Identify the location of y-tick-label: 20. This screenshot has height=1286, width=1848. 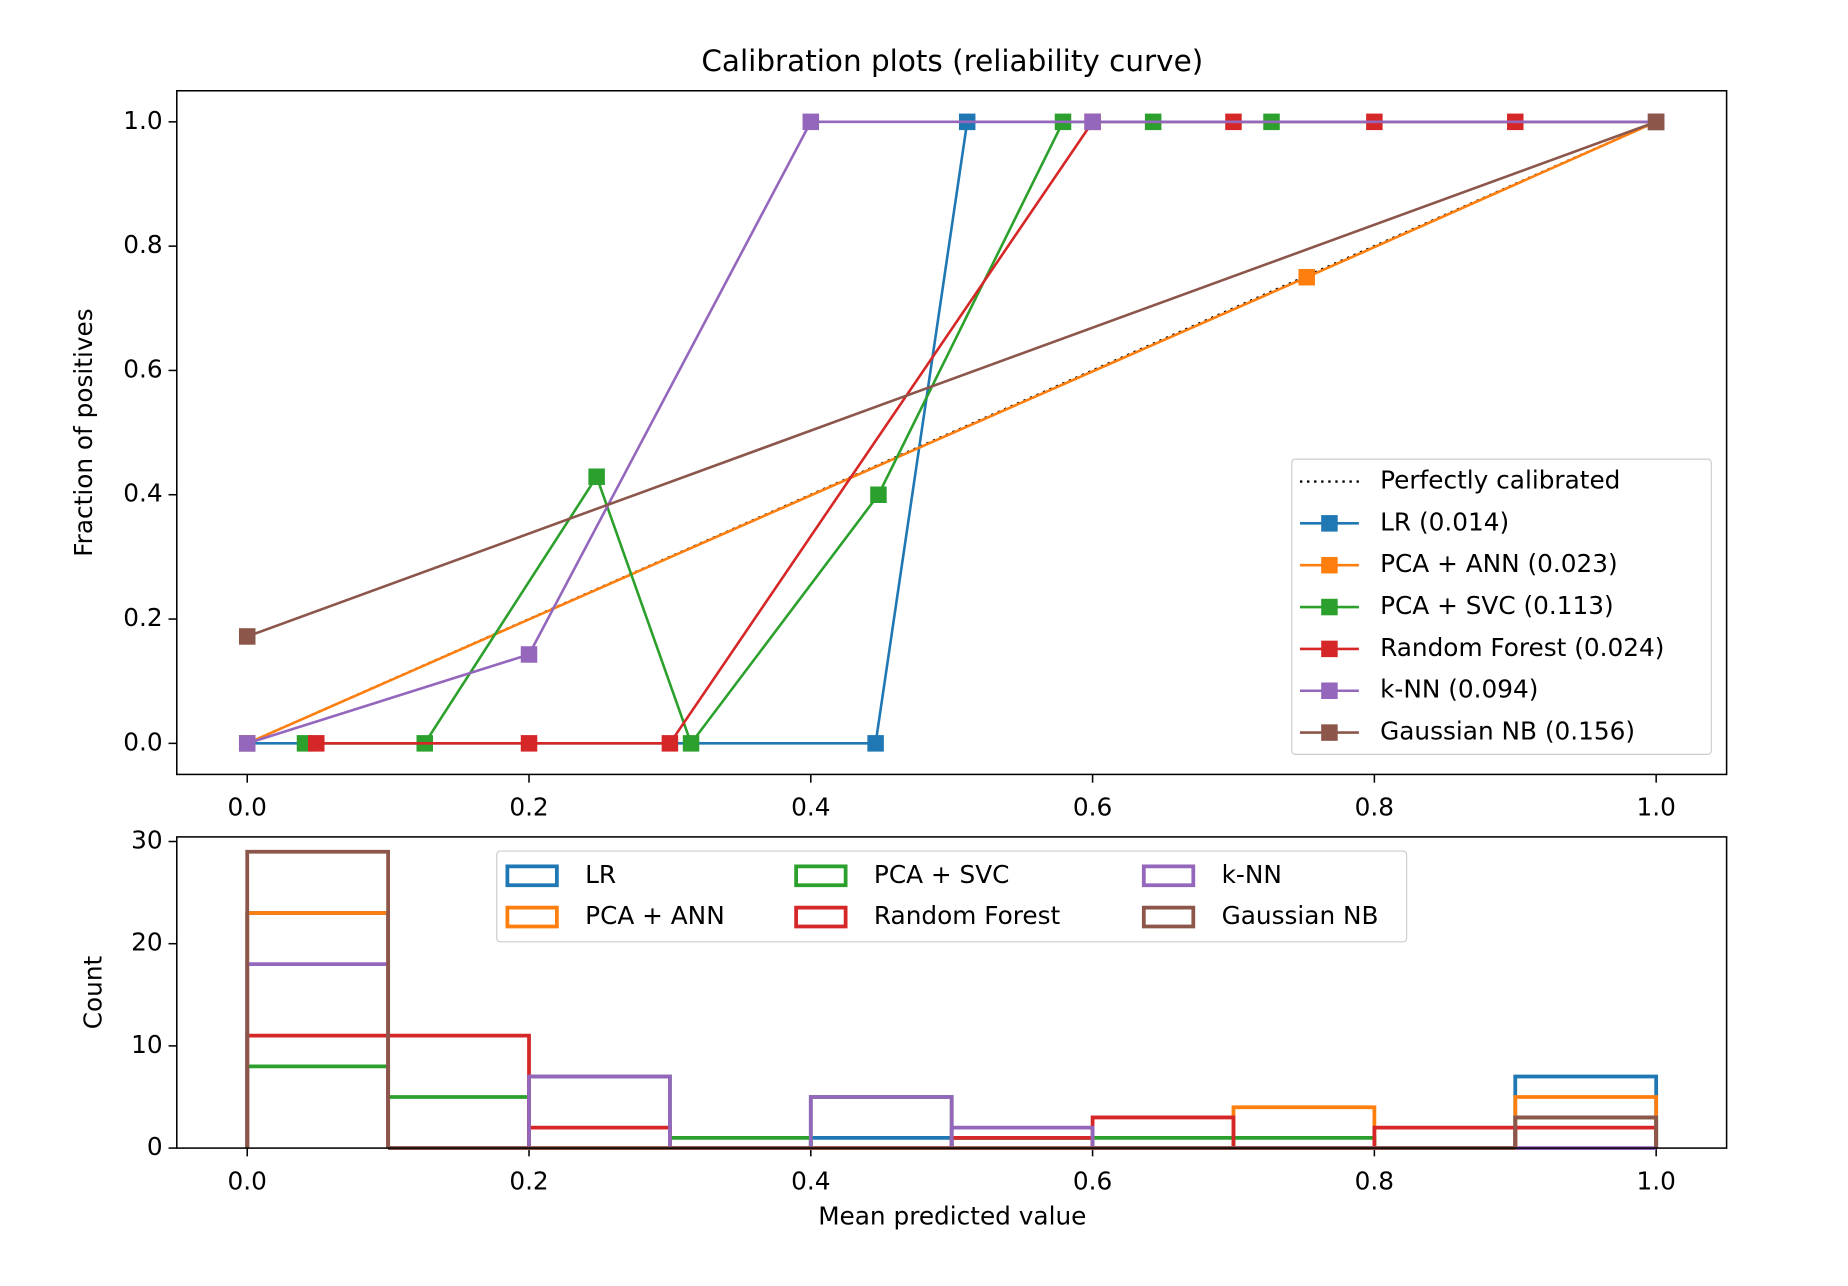
(146, 942).